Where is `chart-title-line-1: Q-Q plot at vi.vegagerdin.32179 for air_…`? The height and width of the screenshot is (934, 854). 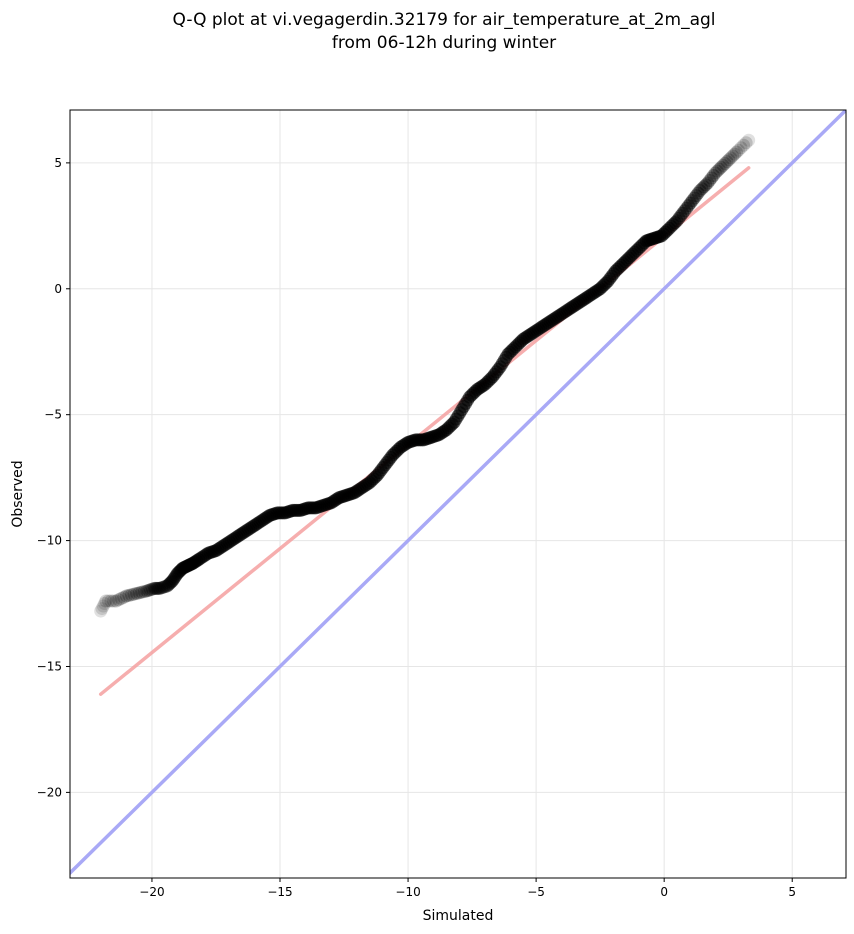
chart-title-line-1: Q-Q plot at vi.vegagerdin.32179 for air_… is located at coordinates (443, 20).